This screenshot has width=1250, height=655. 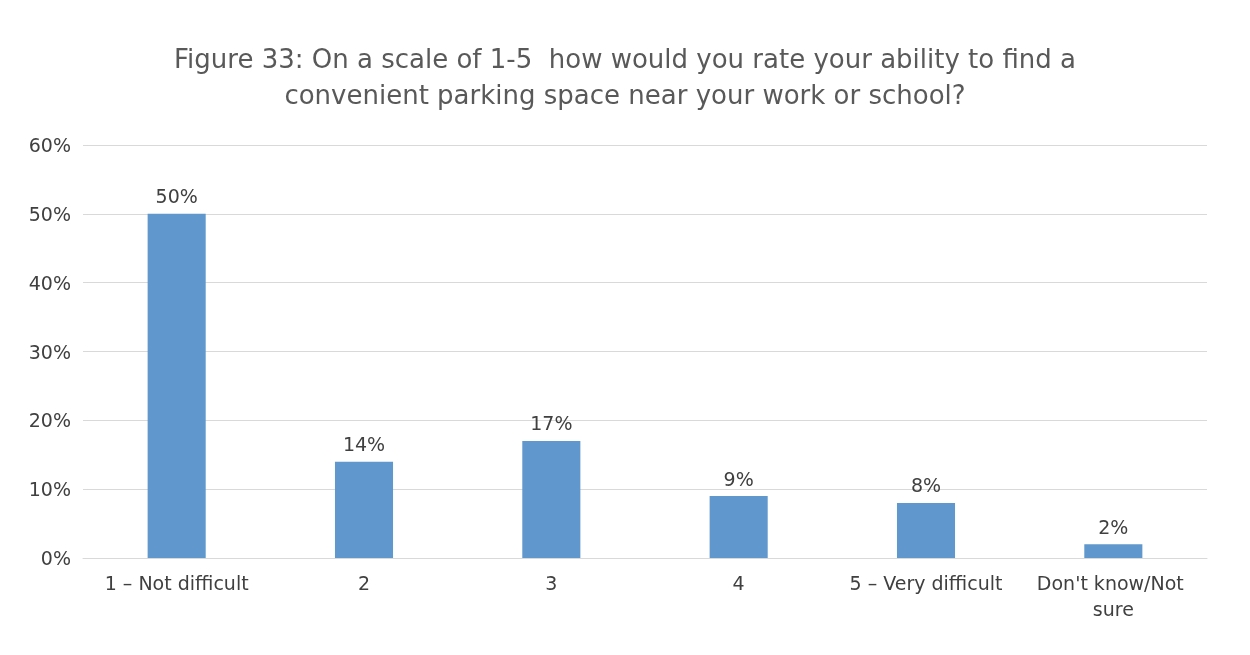 What do you see at coordinates (49, 351) in the screenshot?
I see `y-tick-label: 30%` at bounding box center [49, 351].